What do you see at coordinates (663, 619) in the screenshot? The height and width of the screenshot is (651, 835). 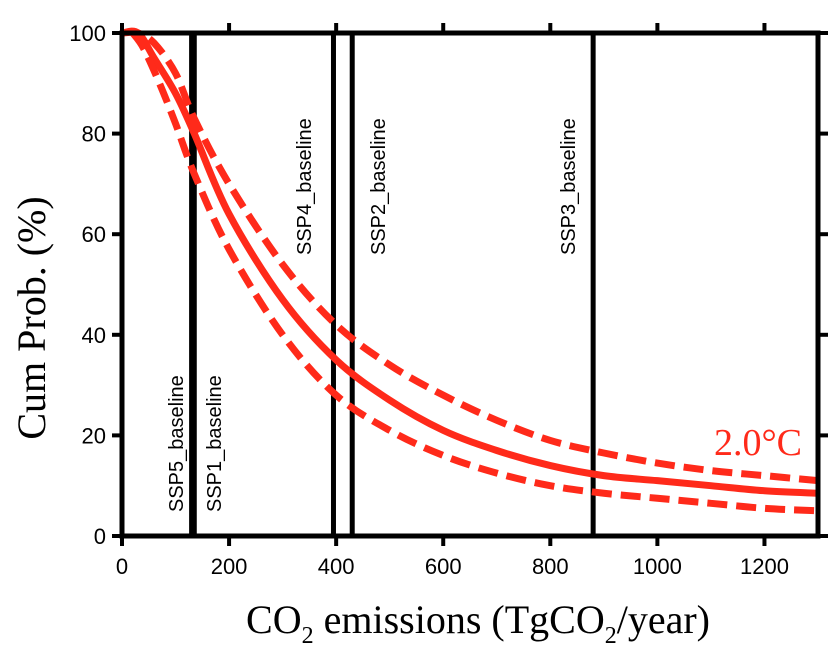 I see `x-axis-label-part: /year)` at bounding box center [663, 619].